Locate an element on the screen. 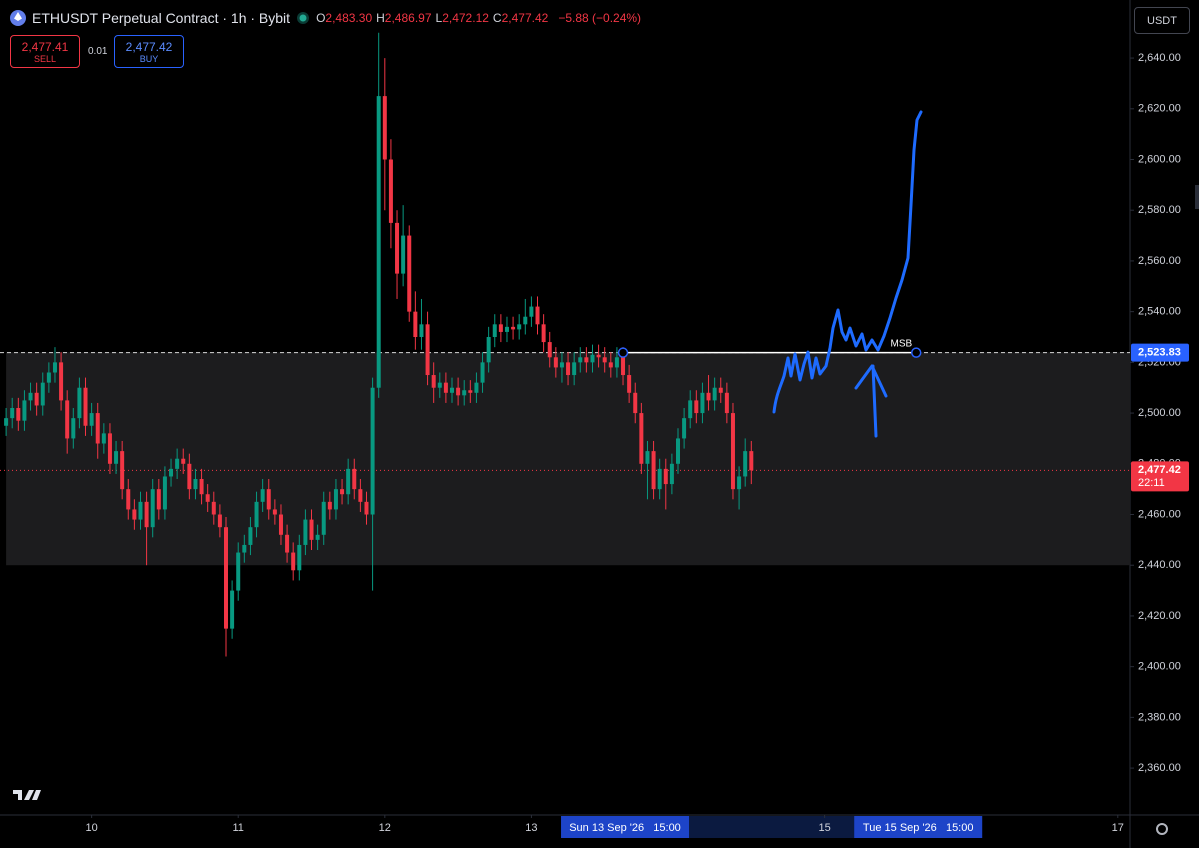 The image size is (1199, 848). ohlc: O2,483.30 H2,486.97 L2,472.12 C2,477.42 is located at coordinates (434, 18).